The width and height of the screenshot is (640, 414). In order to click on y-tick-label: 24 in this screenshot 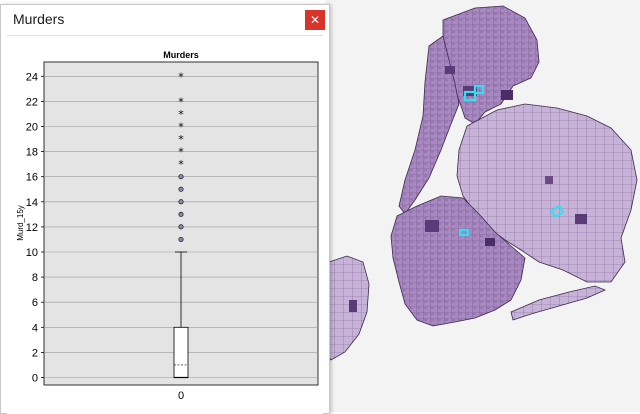, I will do `click(32, 77)`.